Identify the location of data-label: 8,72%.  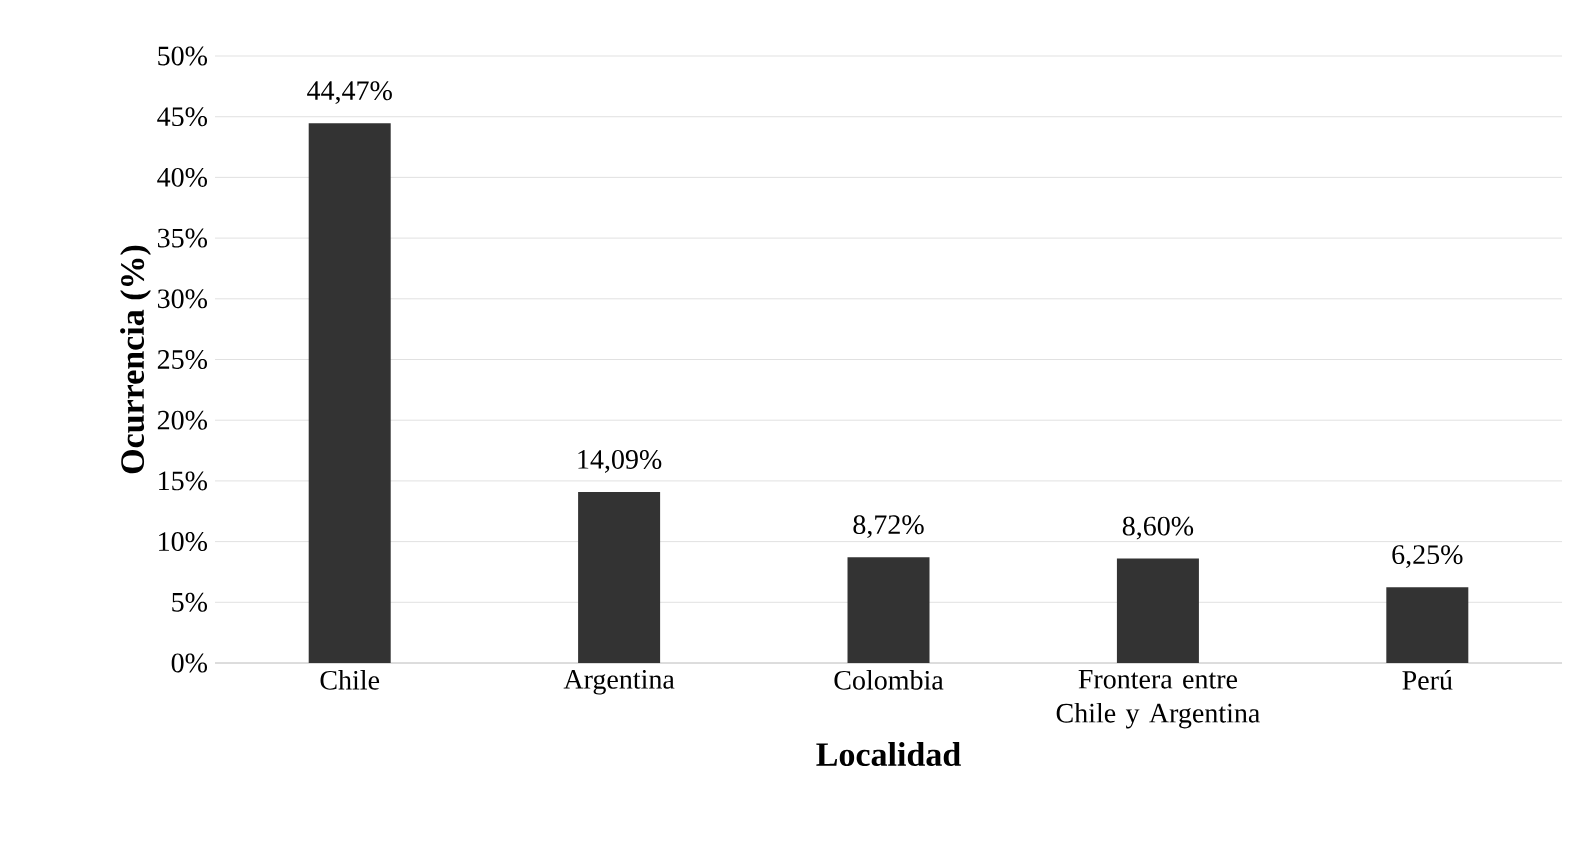
(888, 527).